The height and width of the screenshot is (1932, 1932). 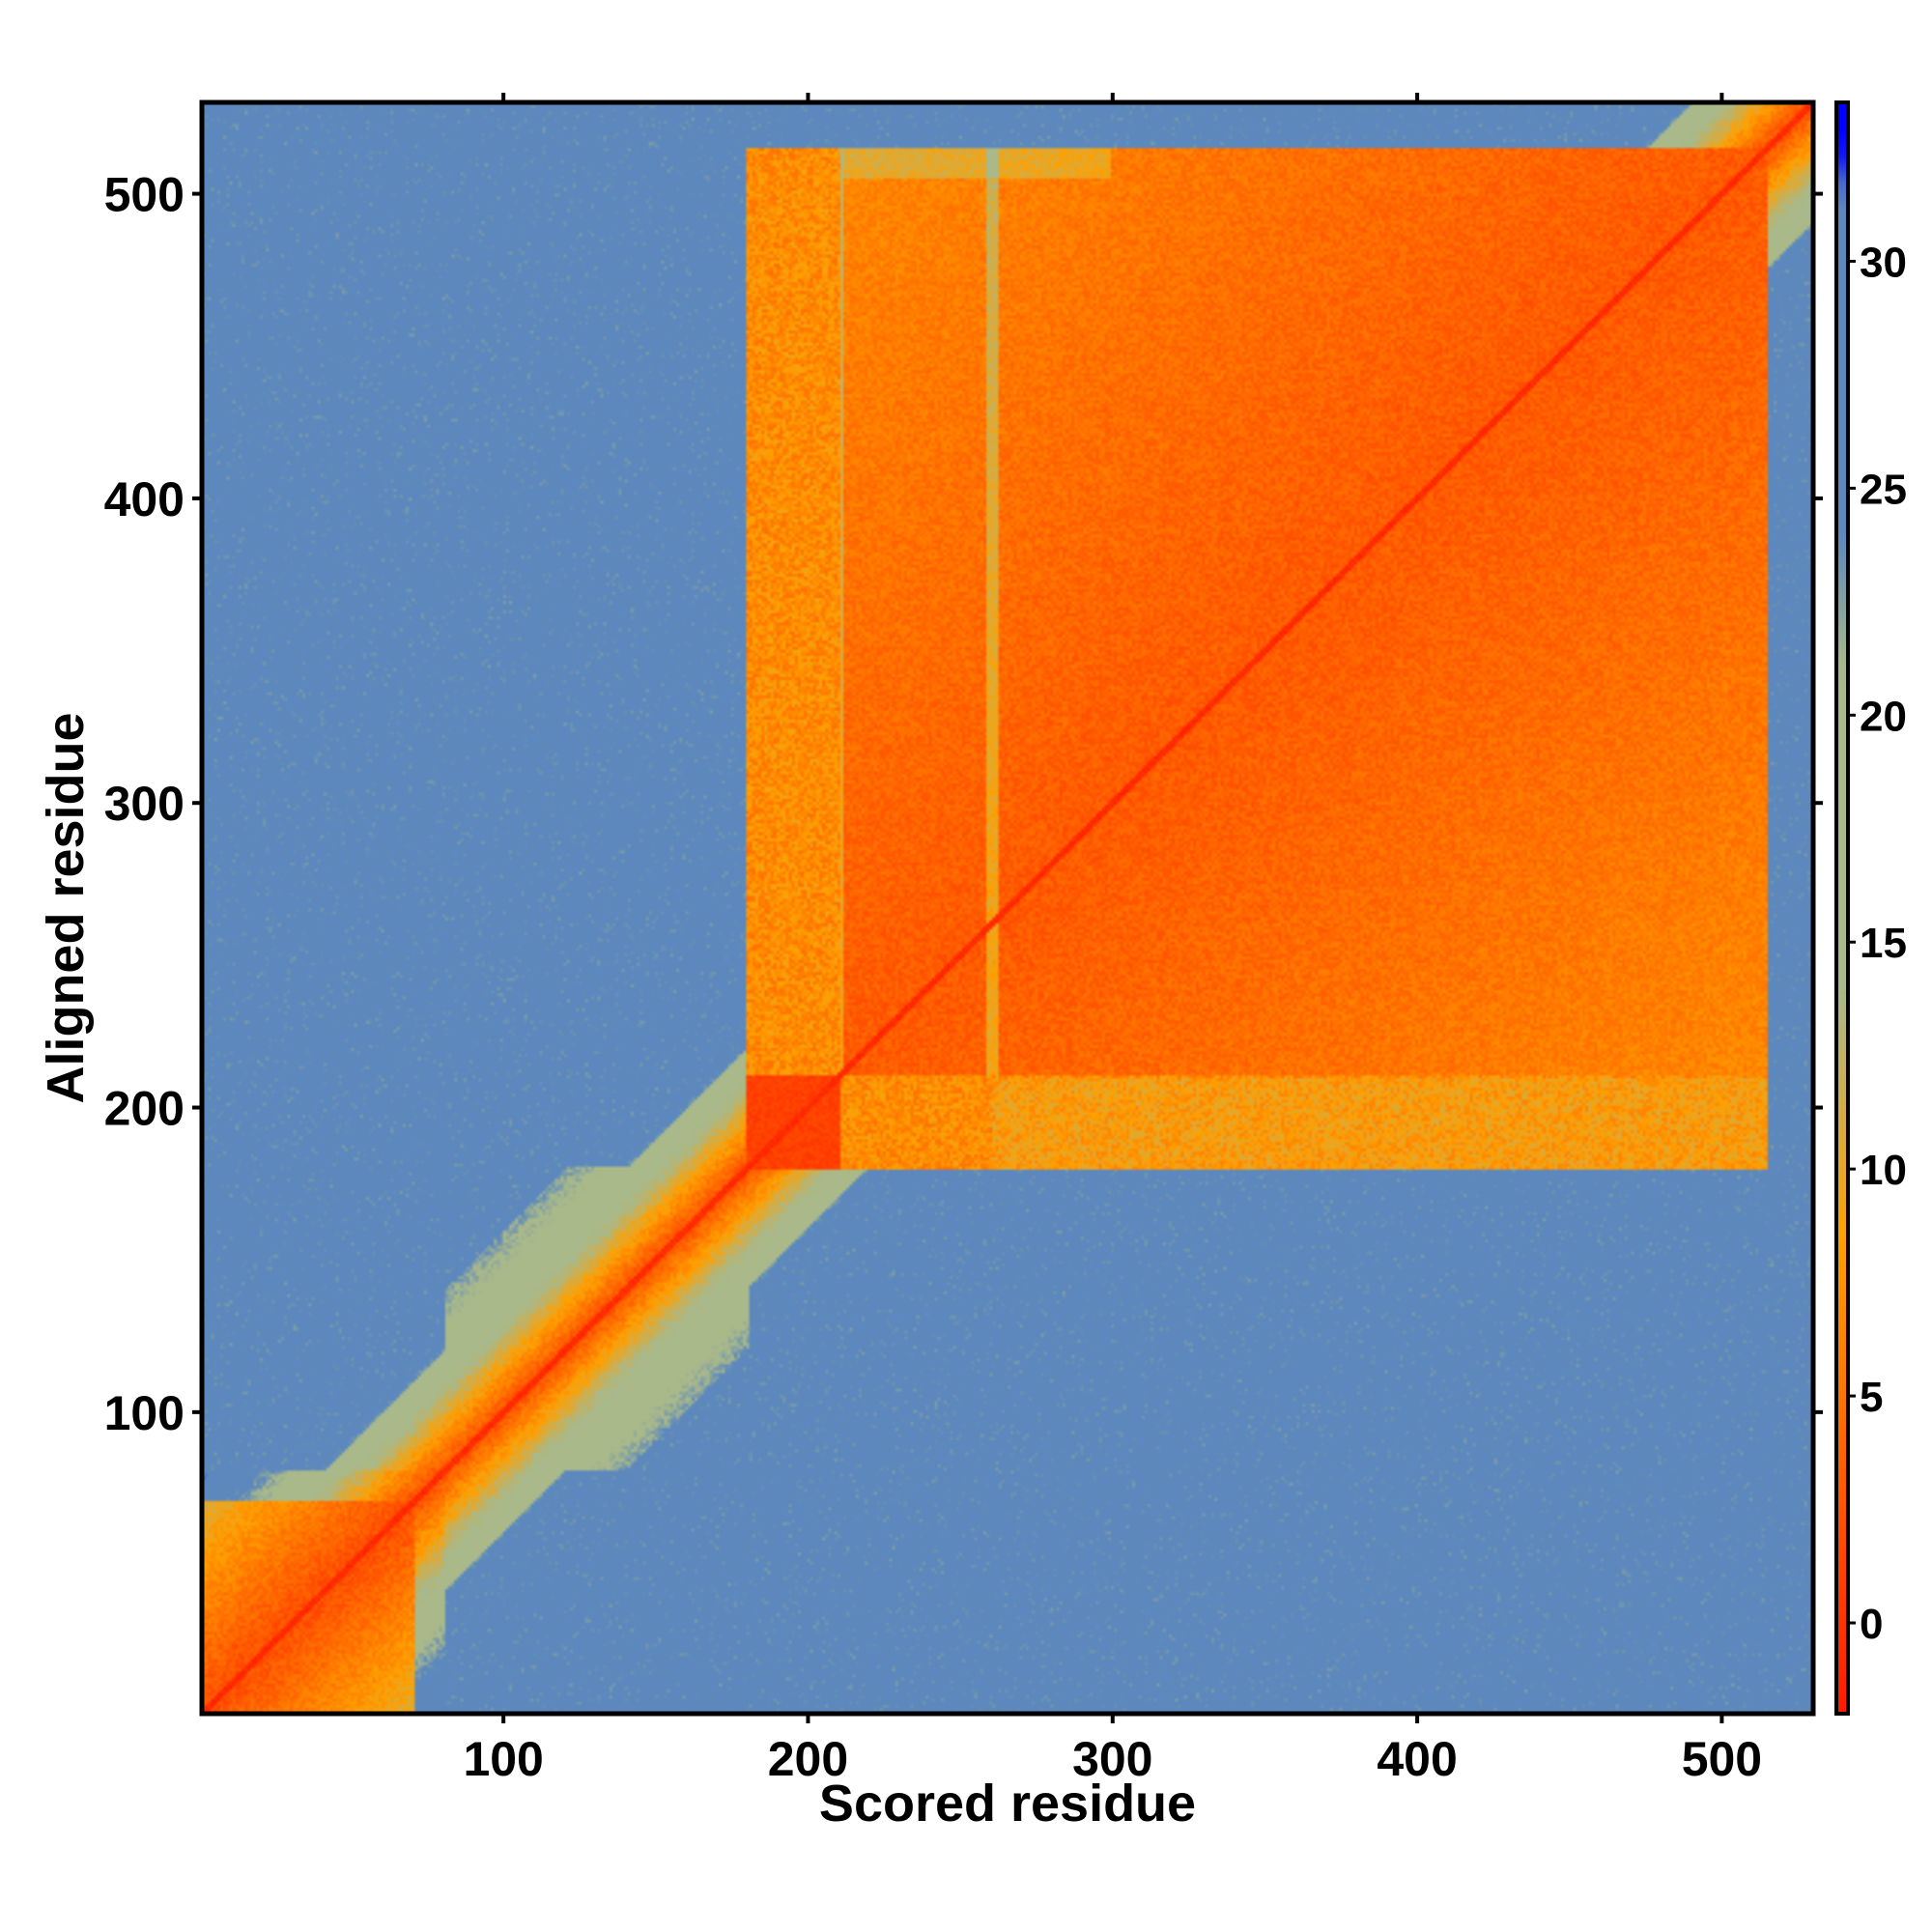 What do you see at coordinates (1871, 1397) in the screenshot?
I see `colorbar-tick-label: 5` at bounding box center [1871, 1397].